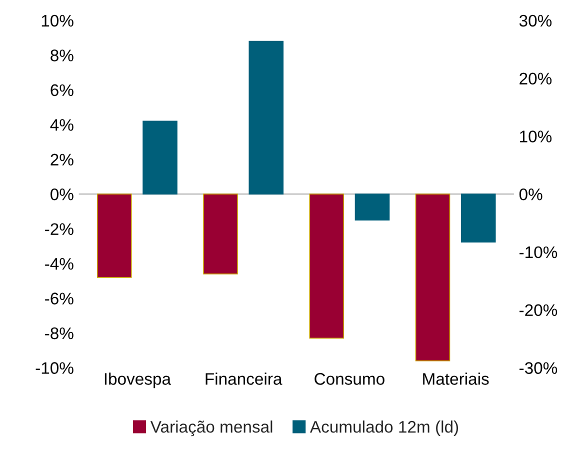  What do you see at coordinates (62, 194) in the screenshot?
I see `y-tick-label: 0%` at bounding box center [62, 194].